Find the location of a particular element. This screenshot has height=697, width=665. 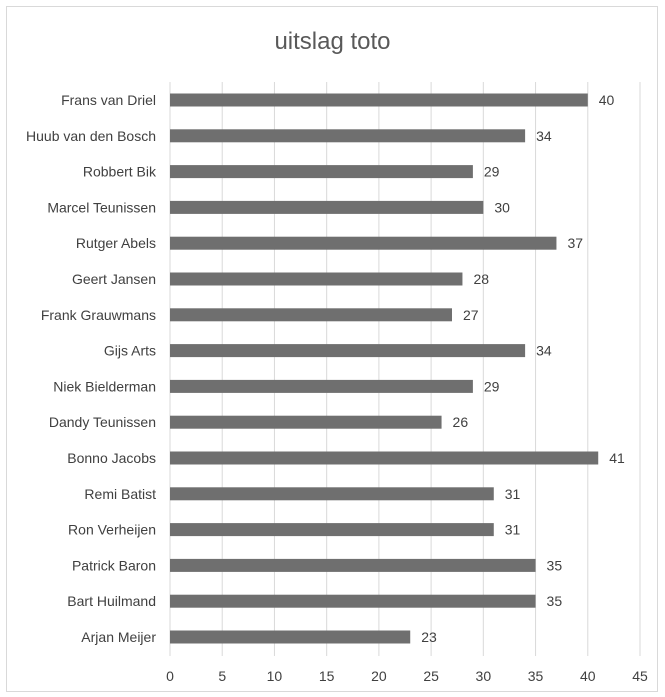

x-tick-label: 20 is located at coordinates (379, 676).